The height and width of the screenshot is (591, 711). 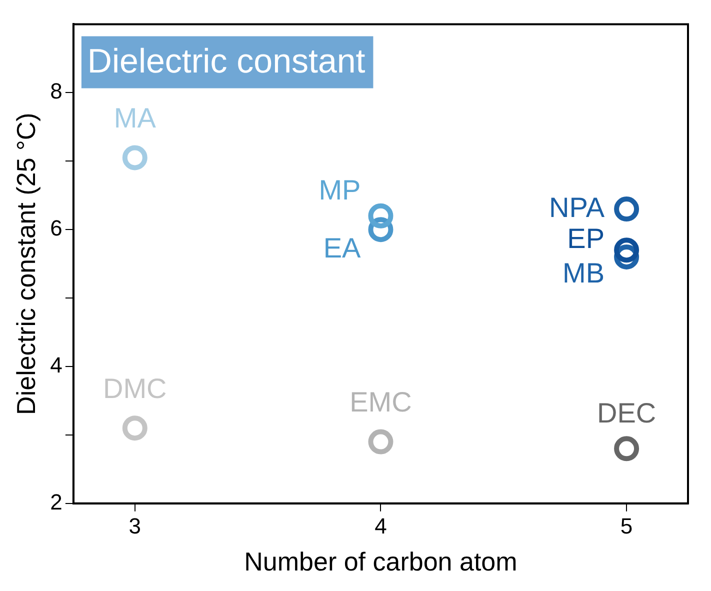 What do you see at coordinates (226, 61) in the screenshot?
I see `text: Dielectric constant` at bounding box center [226, 61].